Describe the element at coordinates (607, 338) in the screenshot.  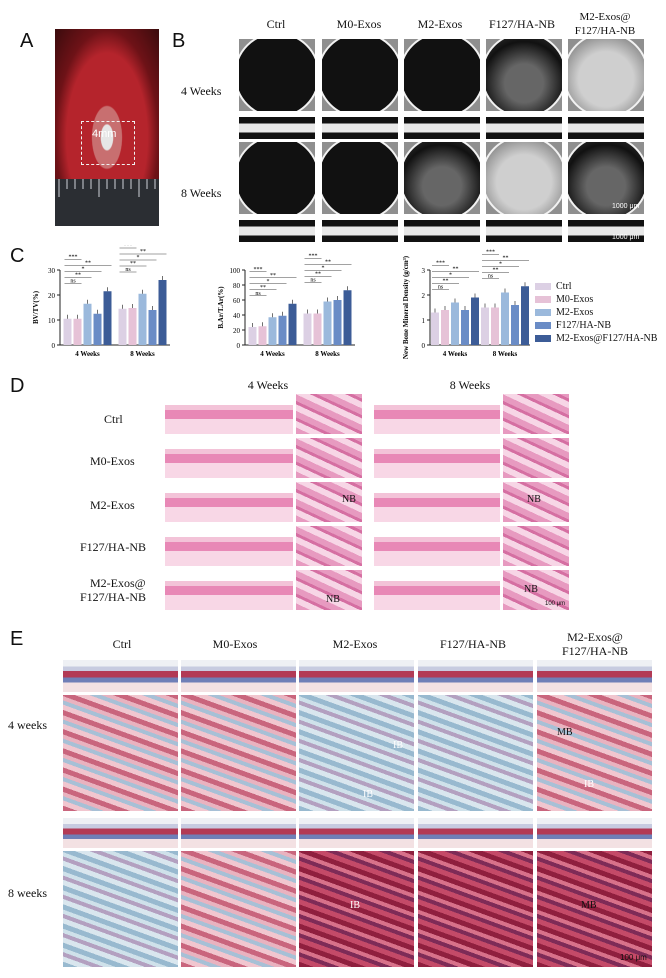
I see `legend-label: M2-Exos@F127/HA-NB` at that location.